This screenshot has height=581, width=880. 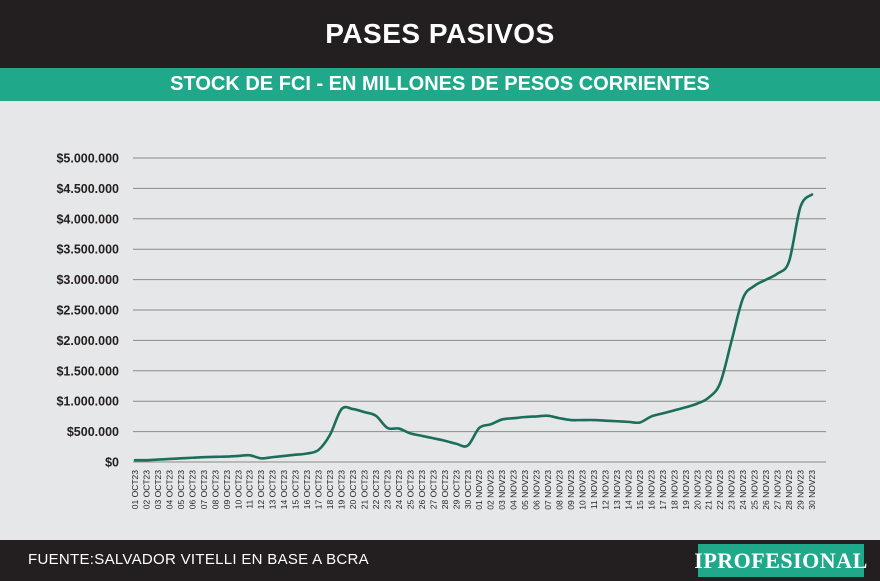 I want to click on x-tick-label: 18 OCT23, so click(x=330, y=489).